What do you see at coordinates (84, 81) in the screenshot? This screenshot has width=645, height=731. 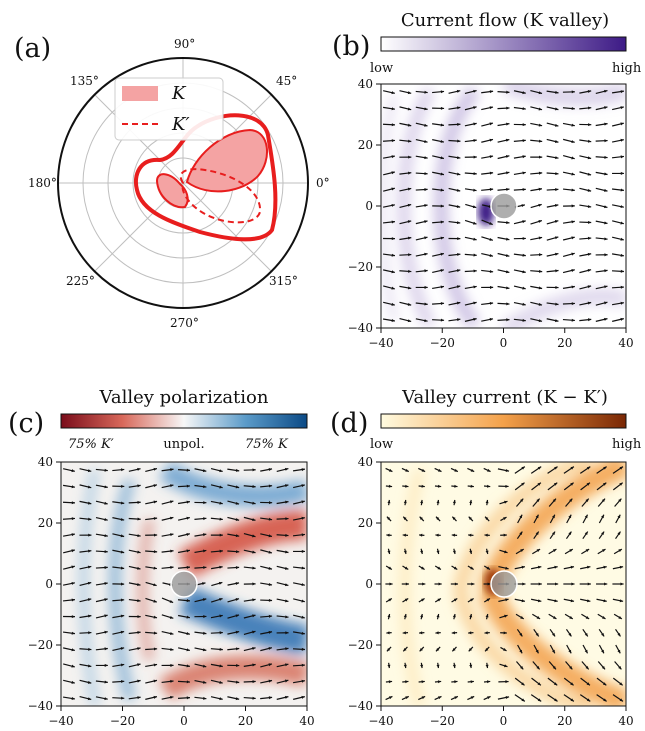 I see `angle-label-135: 135°` at bounding box center [84, 81].